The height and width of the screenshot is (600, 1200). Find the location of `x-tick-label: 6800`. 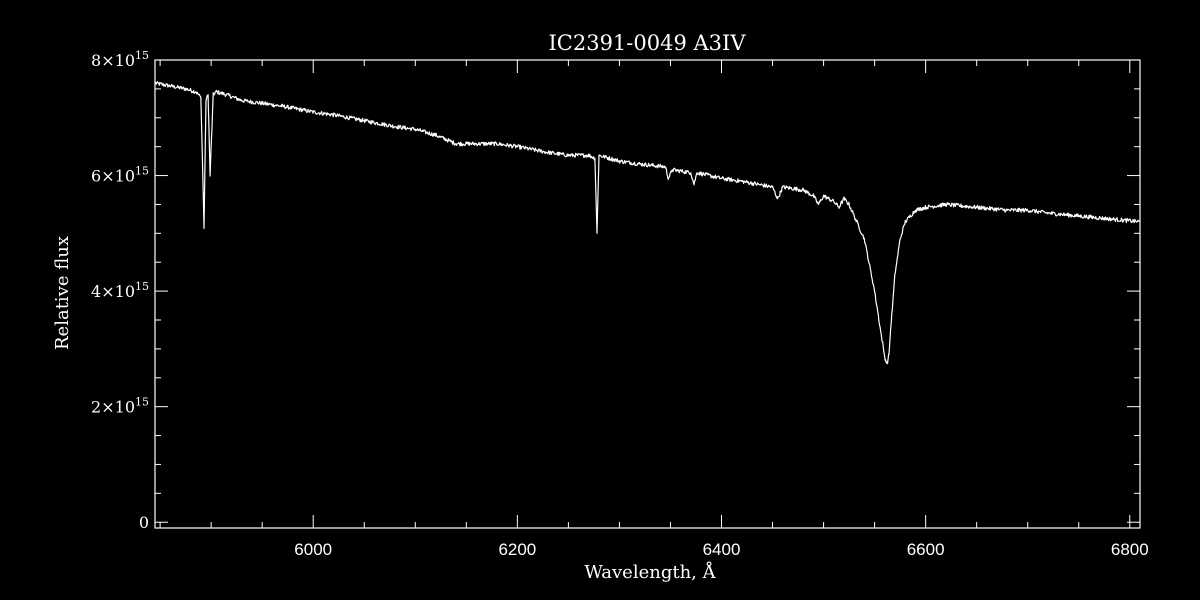

x-tick-label: 6800 is located at coordinates (1130, 549).